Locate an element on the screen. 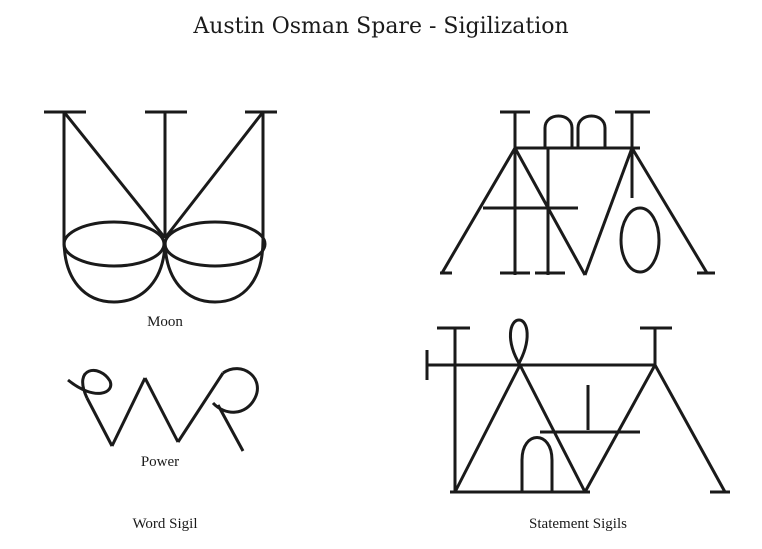 Image resolution: width=762 pixels, height=549 pixels. word-sigil-label: Word Sigil is located at coordinates (165, 524).